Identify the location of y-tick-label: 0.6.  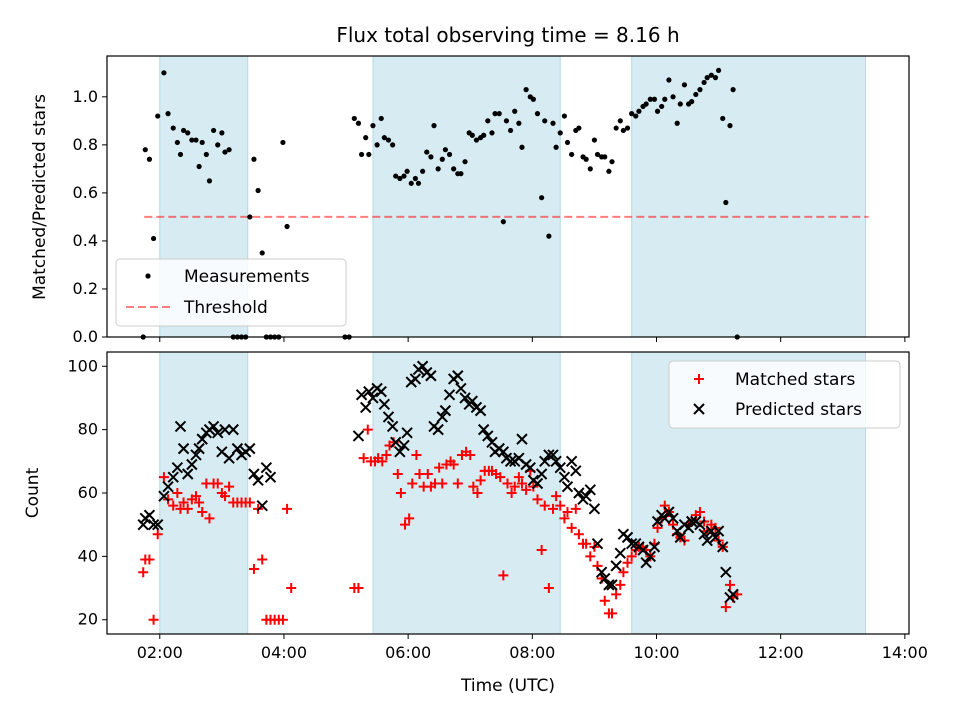
(85, 192).